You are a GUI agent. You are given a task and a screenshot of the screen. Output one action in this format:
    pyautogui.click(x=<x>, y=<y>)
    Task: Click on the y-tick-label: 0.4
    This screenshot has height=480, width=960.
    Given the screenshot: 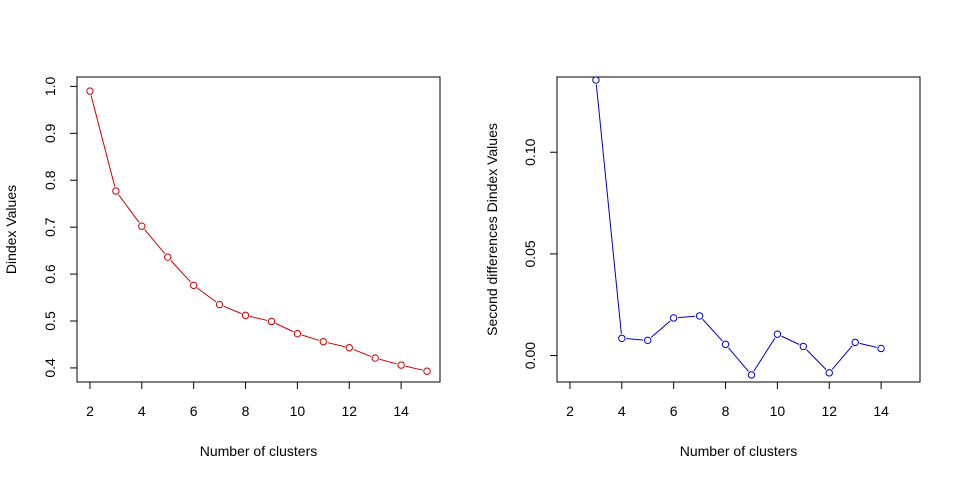 What is the action you would take?
    pyautogui.click(x=50, y=368)
    